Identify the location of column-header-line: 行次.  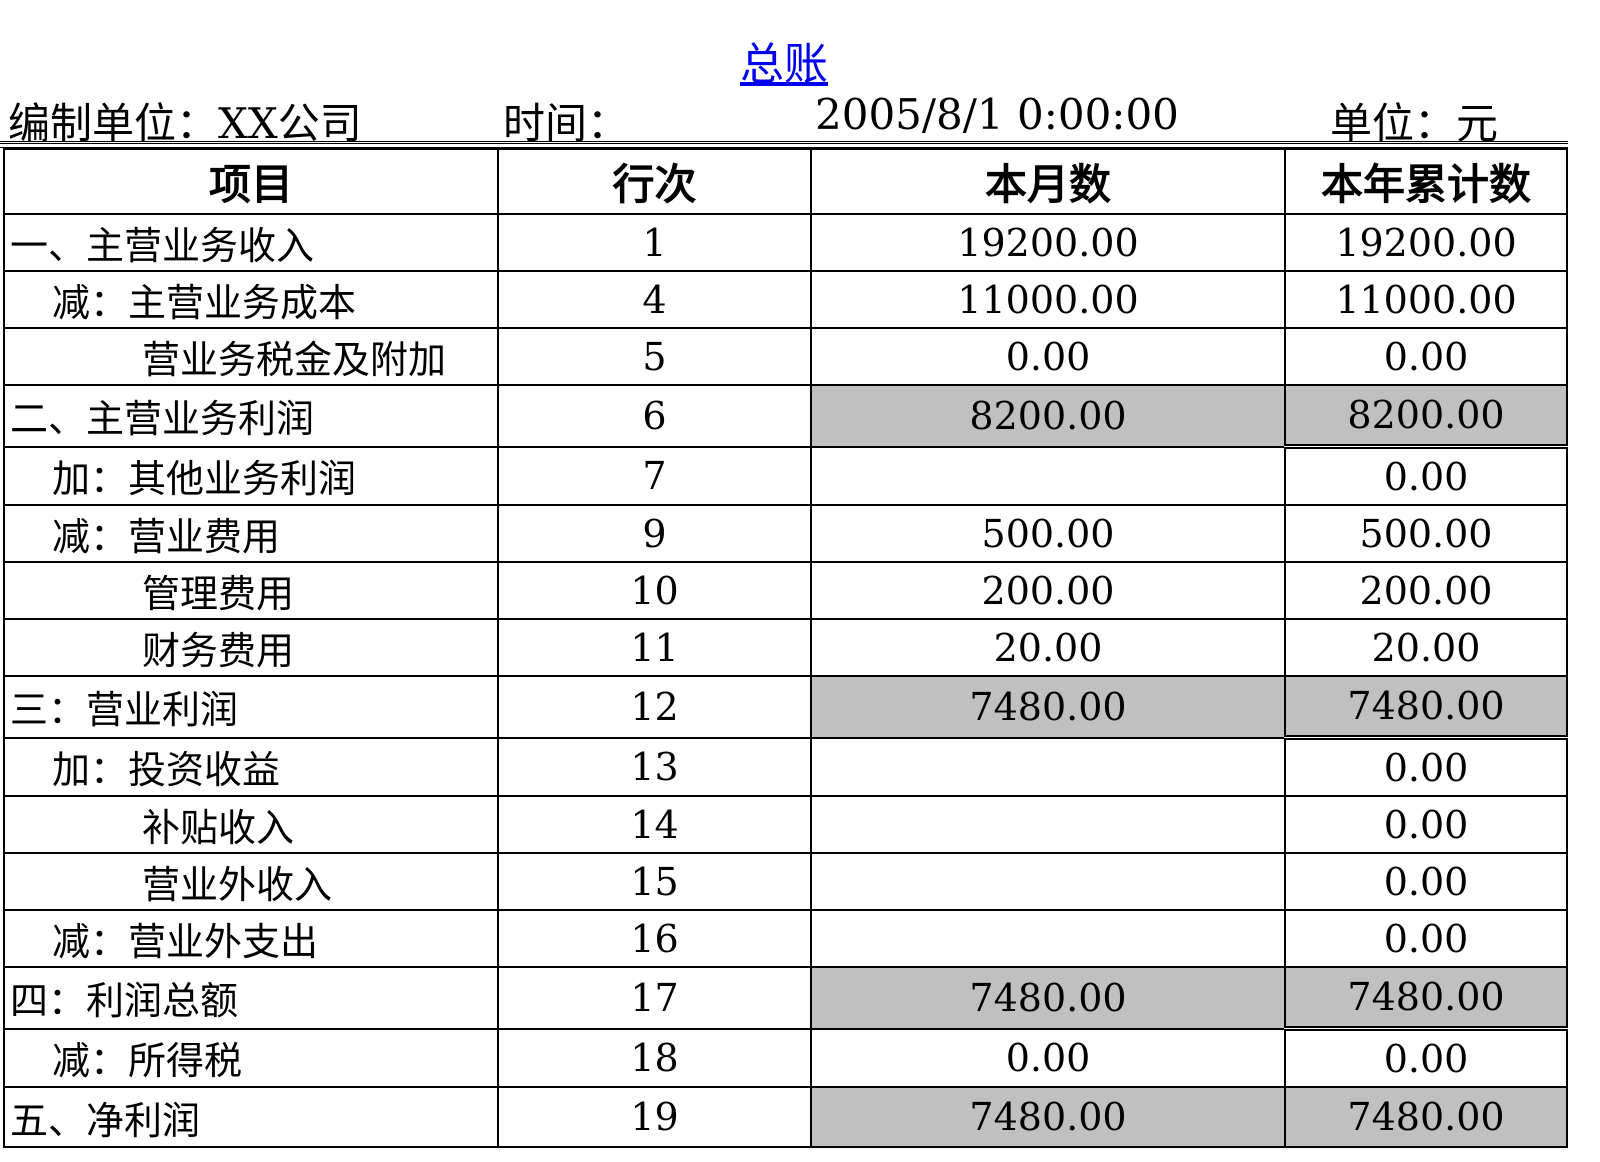
(654, 181).